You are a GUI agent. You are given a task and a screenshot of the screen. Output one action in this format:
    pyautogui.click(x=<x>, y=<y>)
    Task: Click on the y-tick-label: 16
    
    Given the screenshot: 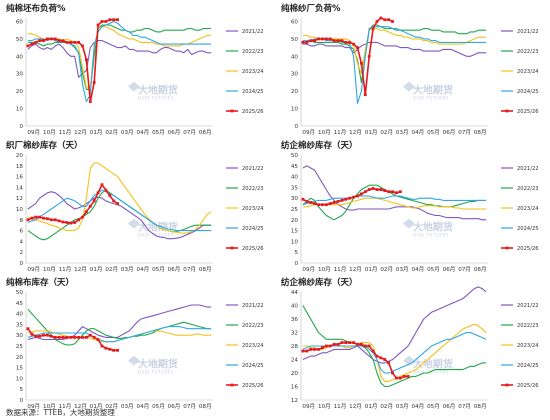 What is the action you would take?
    pyautogui.click(x=20, y=178)
    